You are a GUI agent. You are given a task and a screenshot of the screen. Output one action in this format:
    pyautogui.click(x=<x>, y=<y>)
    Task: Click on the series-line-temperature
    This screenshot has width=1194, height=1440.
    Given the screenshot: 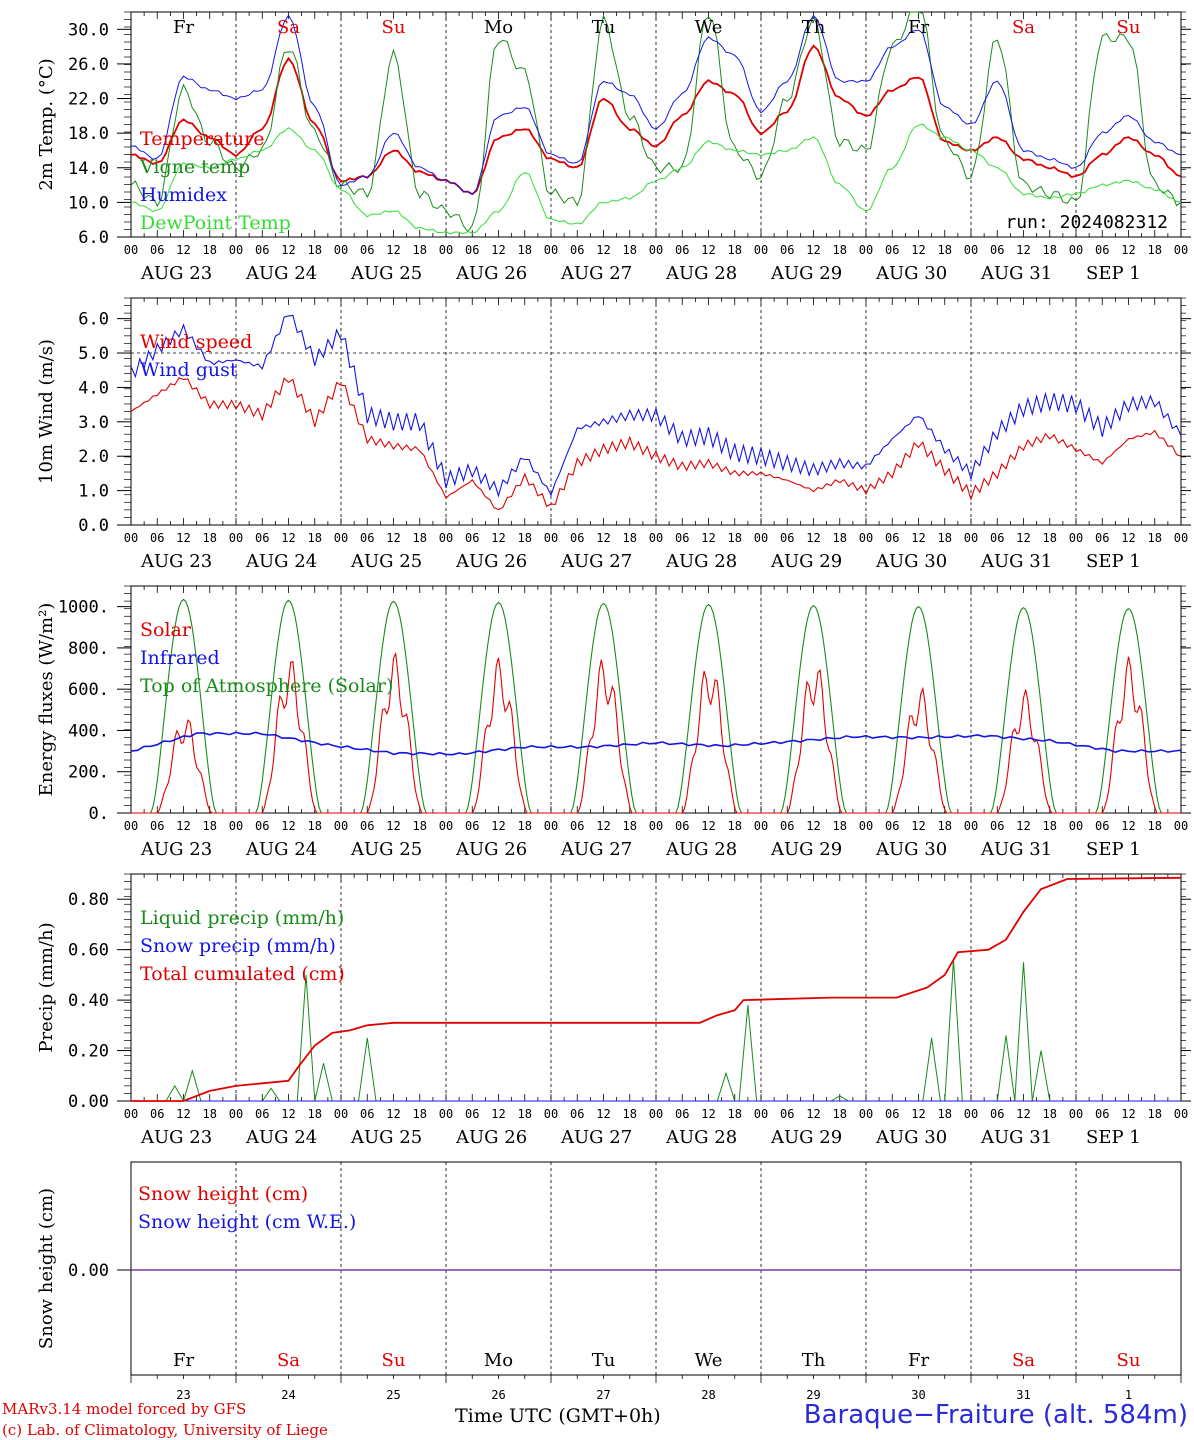 What is the action you would take?
    pyautogui.click(x=656, y=120)
    